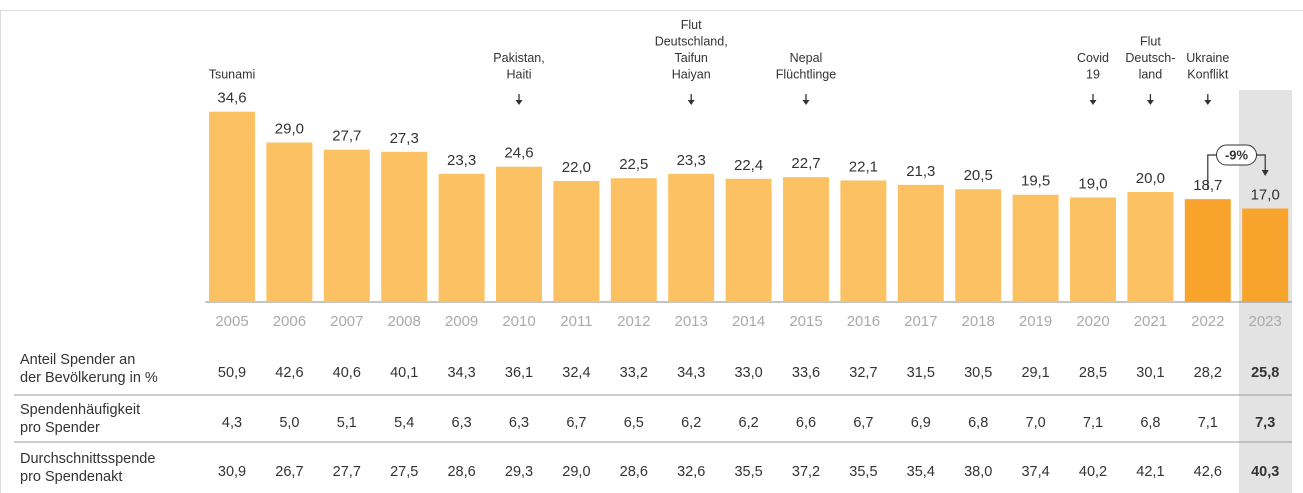 The image size is (1303, 493). Describe the element at coordinates (691, 472) in the screenshot. I see `table-value: 32,6` at that location.